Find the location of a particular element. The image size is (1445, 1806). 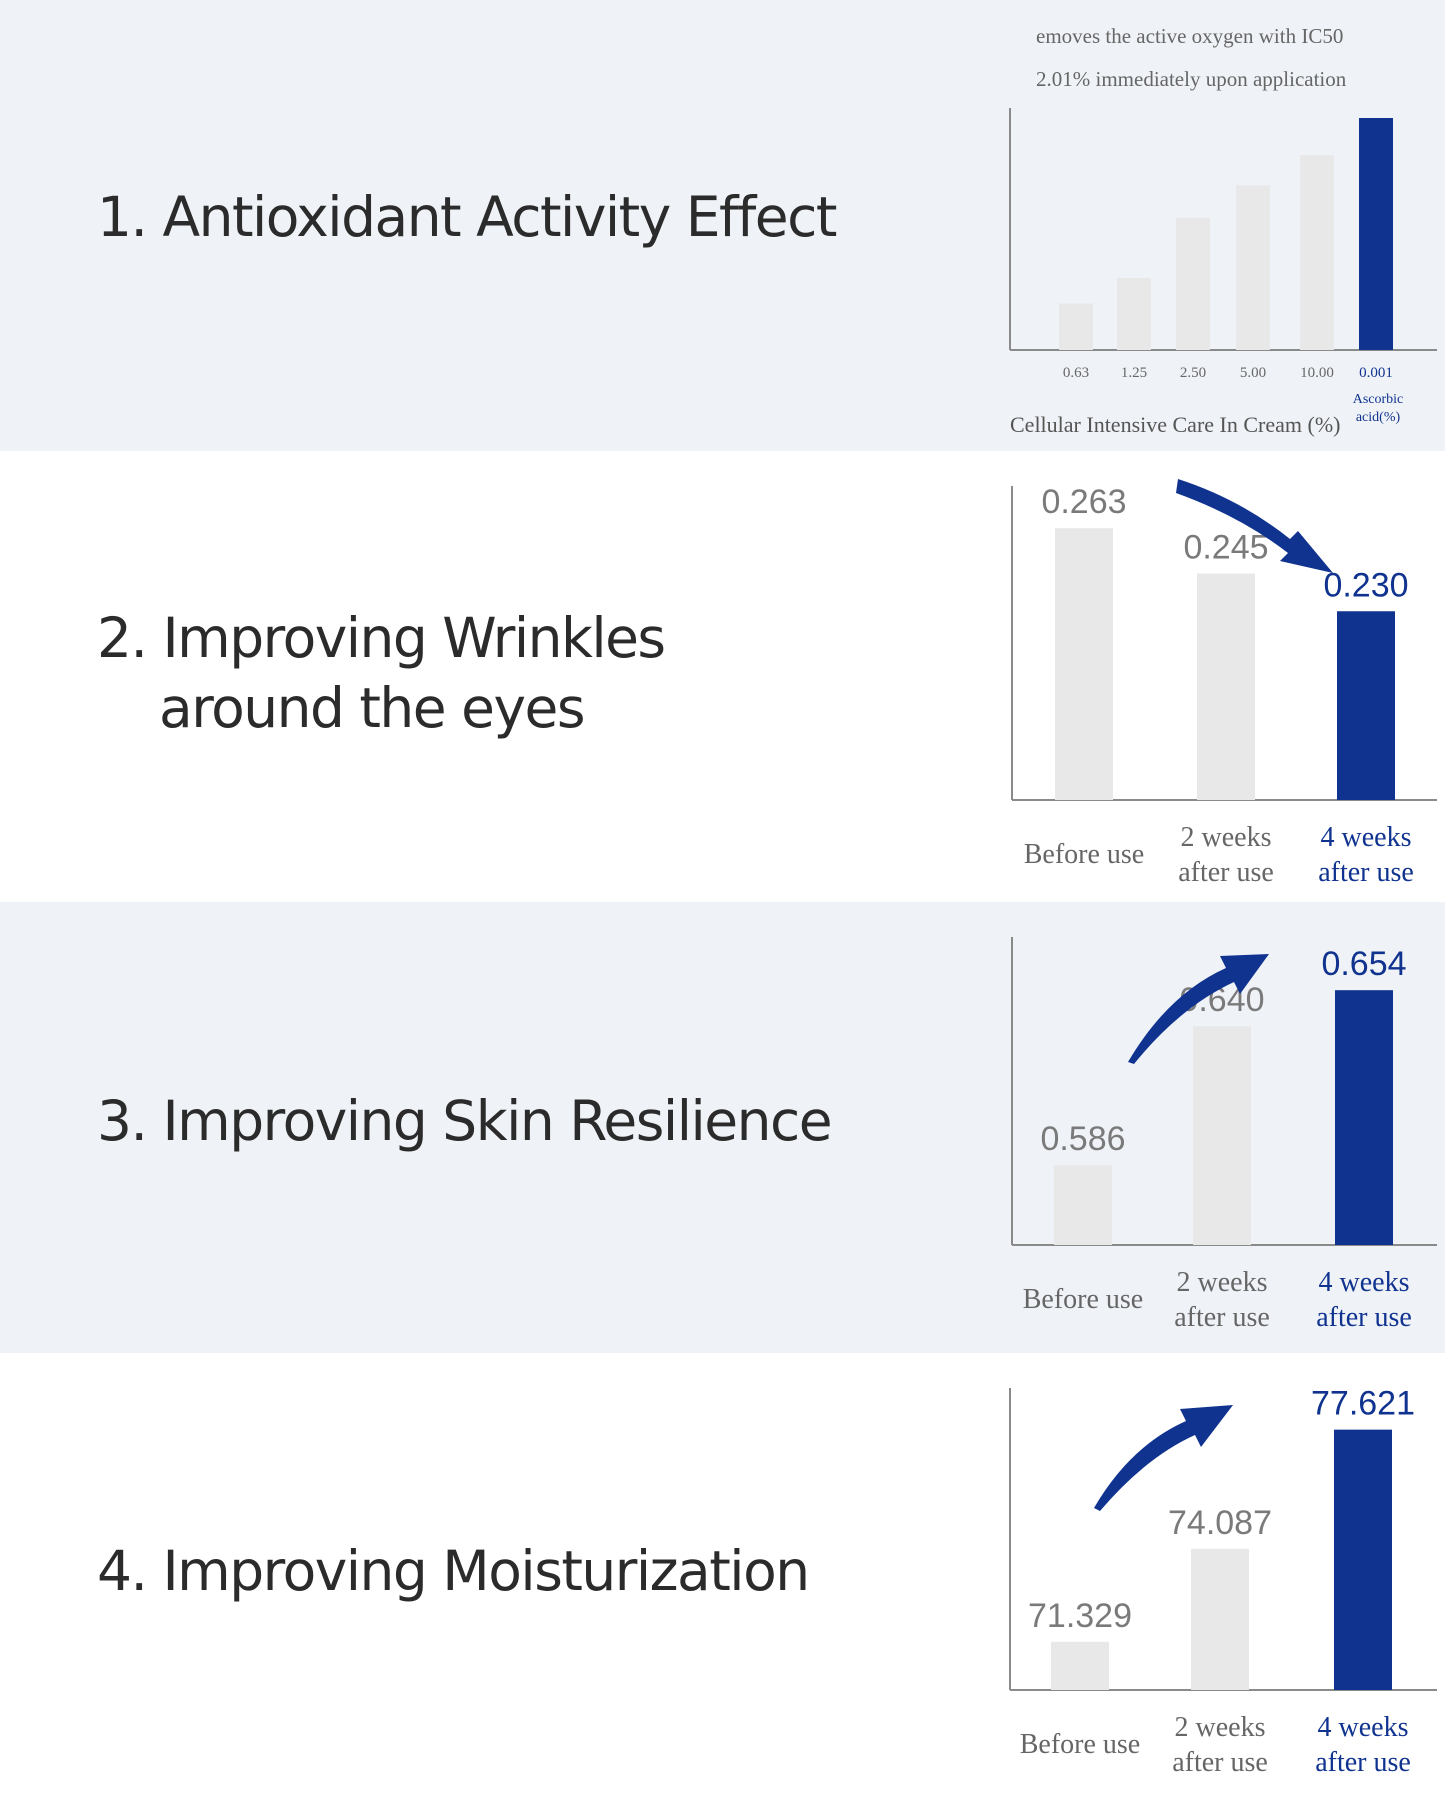

x-tick-sublabel: Ascorbic is located at coordinates (1378, 399).